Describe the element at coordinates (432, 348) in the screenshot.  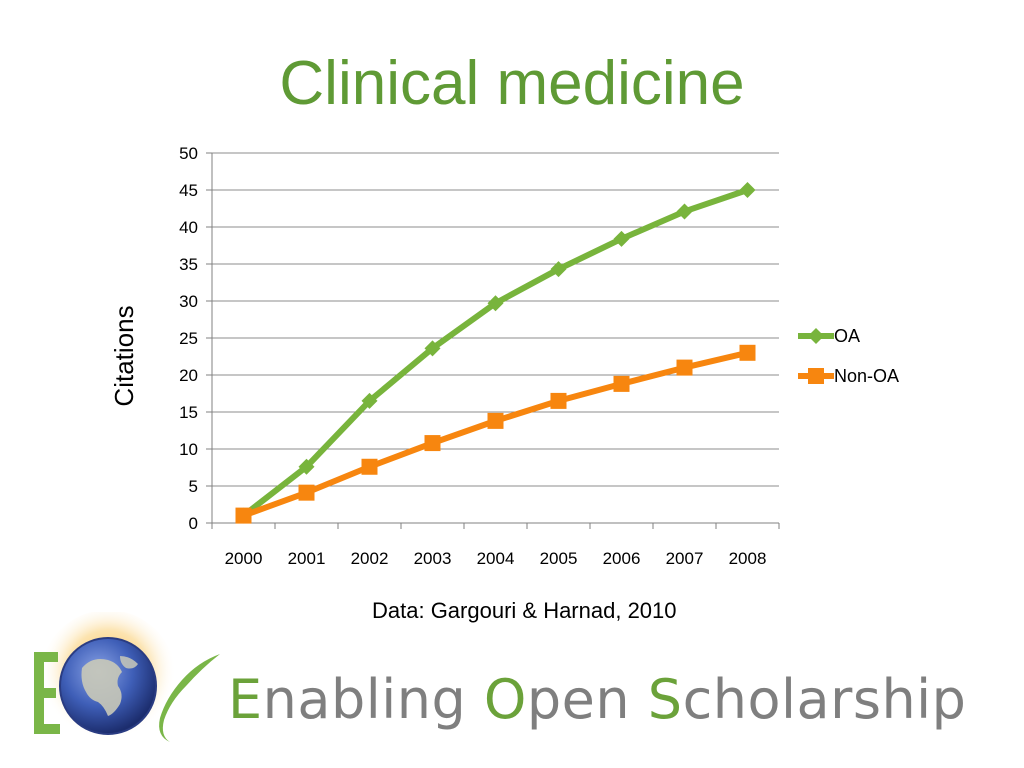
I see `point-oa-2003` at that location.